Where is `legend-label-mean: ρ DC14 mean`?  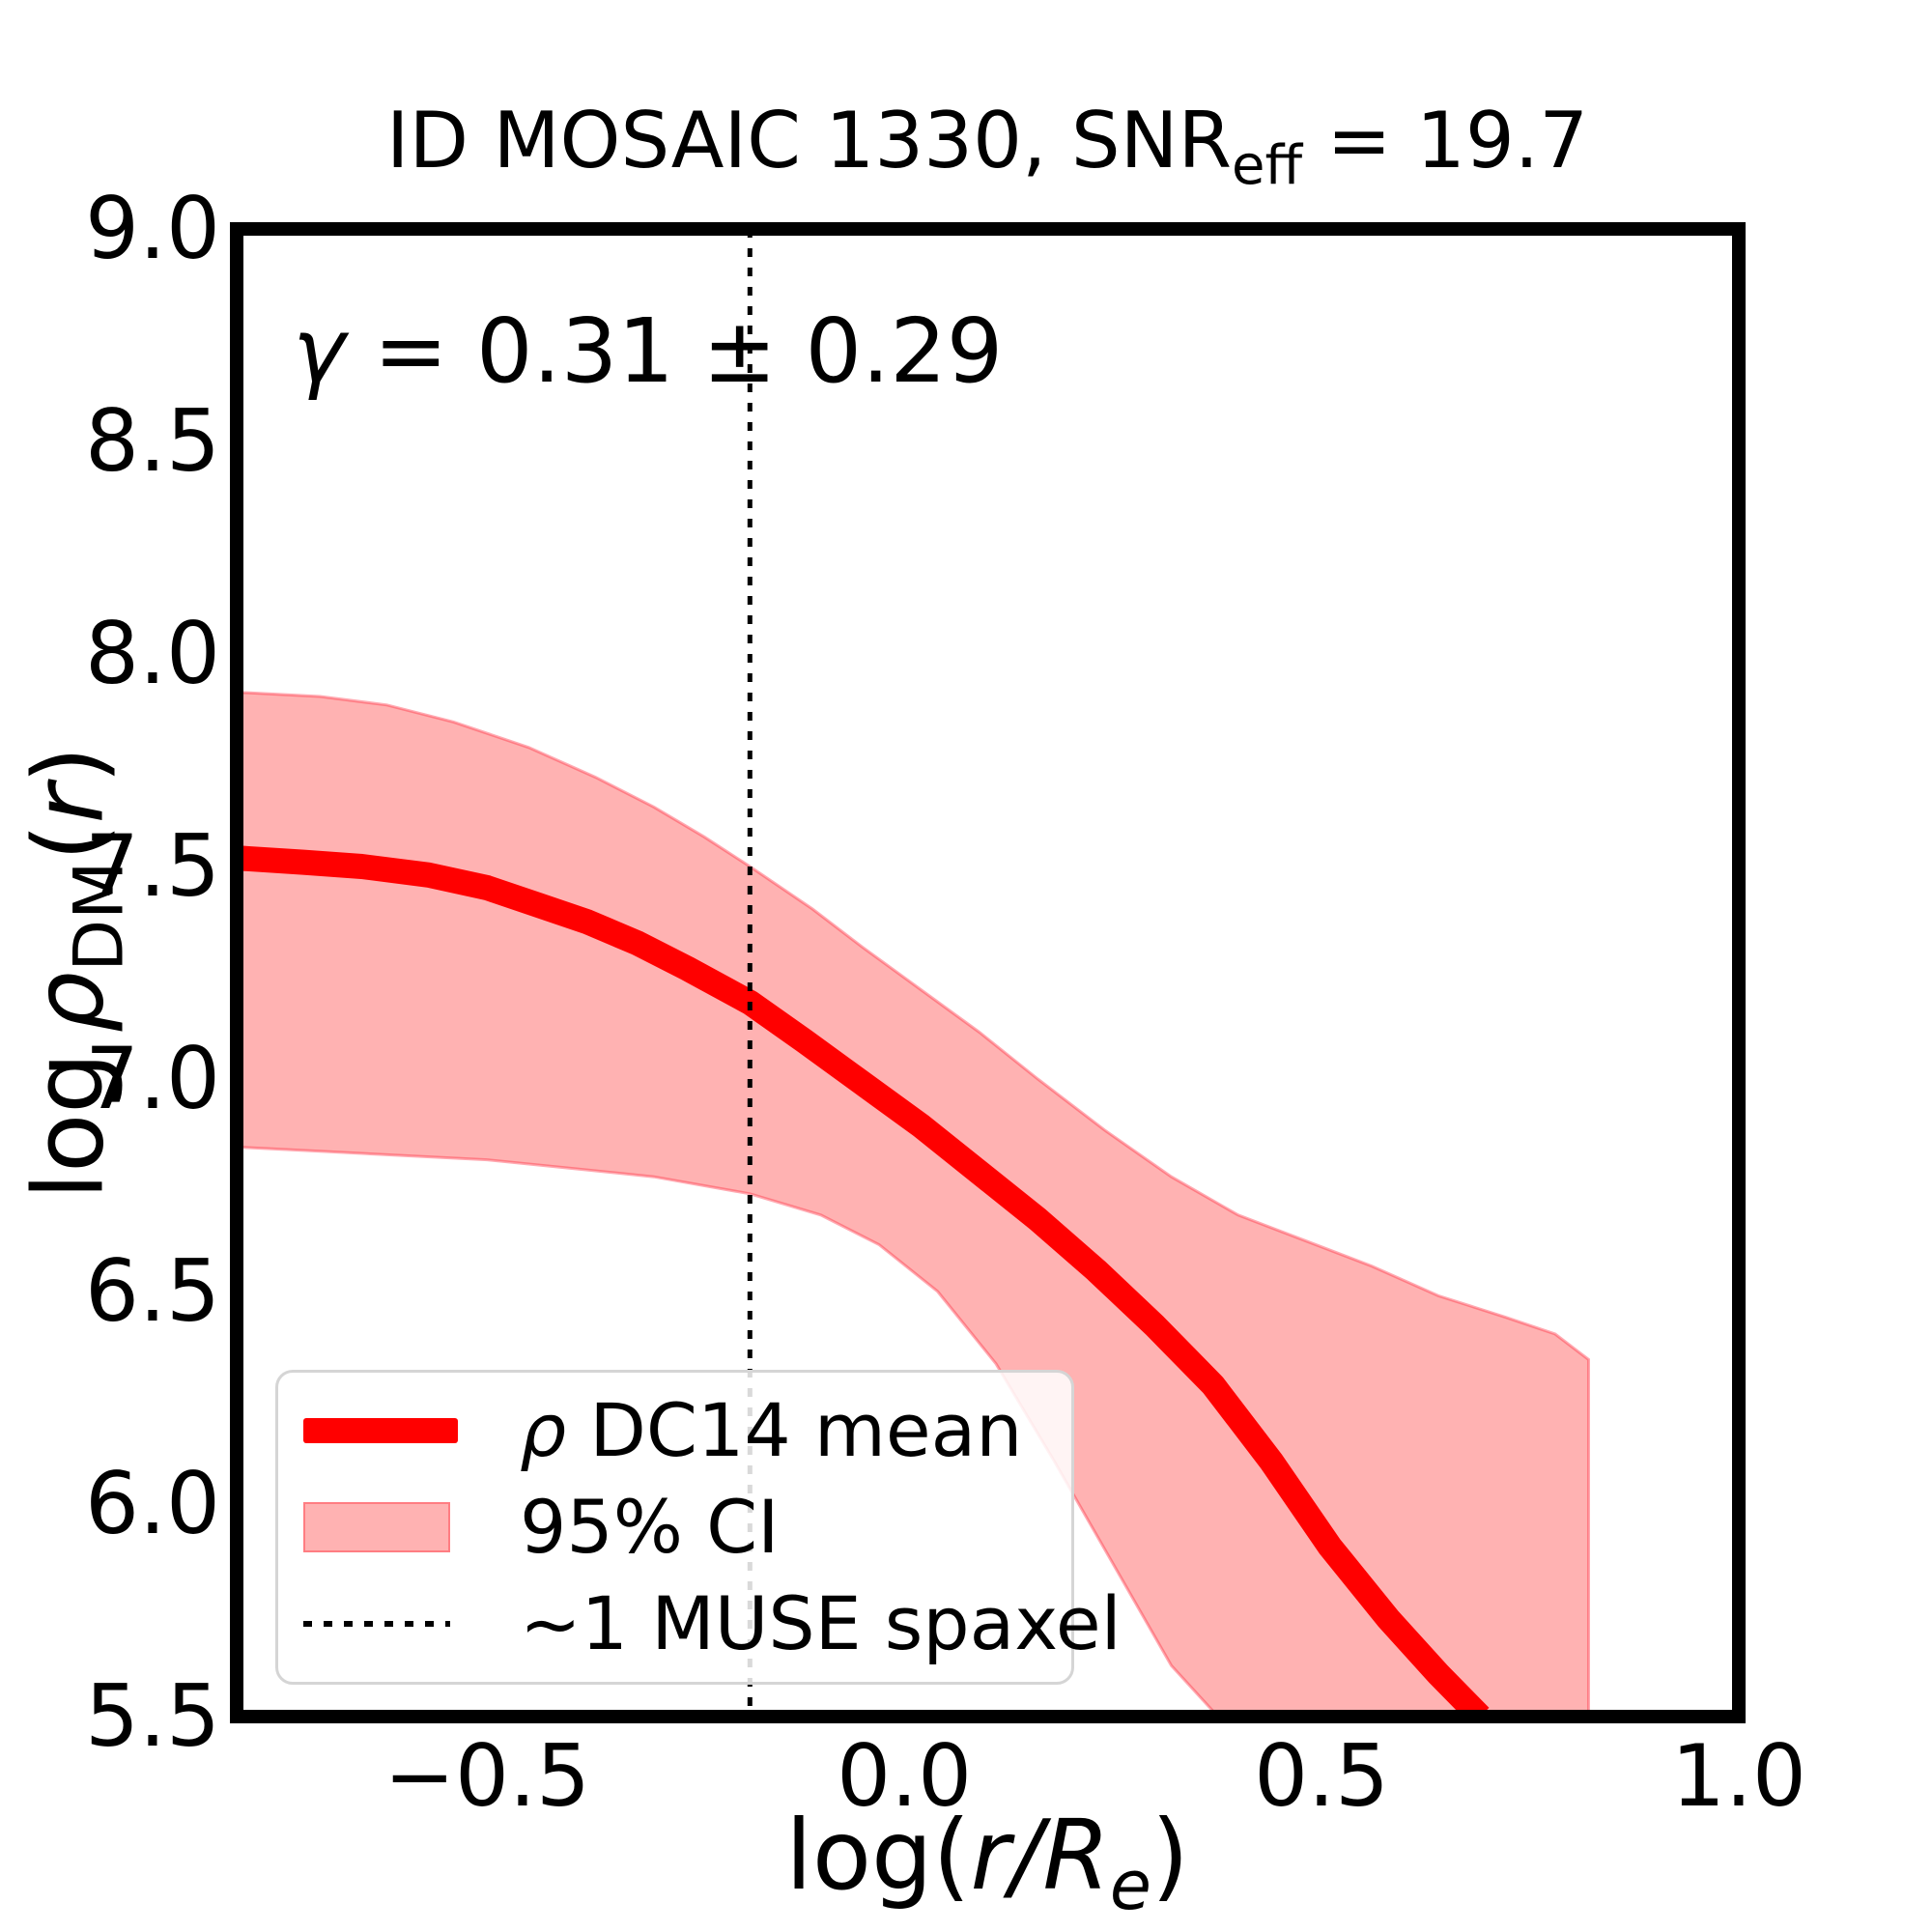
legend-label-mean: ρ DC14 mean is located at coordinates (771, 1430).